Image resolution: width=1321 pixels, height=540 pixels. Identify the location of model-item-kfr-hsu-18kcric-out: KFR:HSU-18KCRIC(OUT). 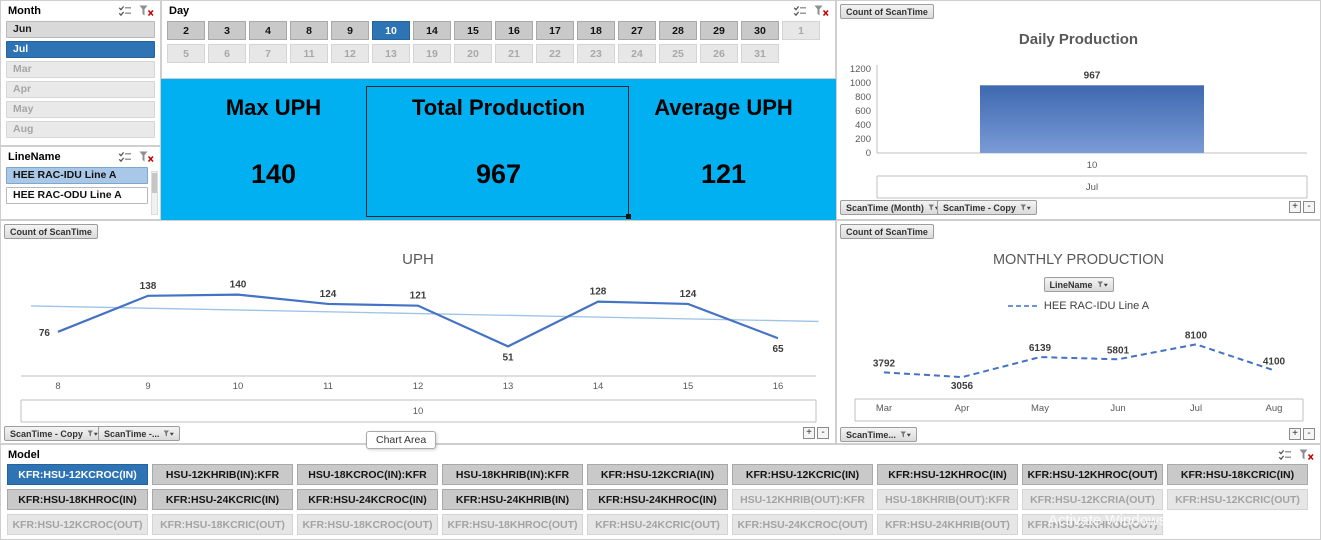
(222, 524).